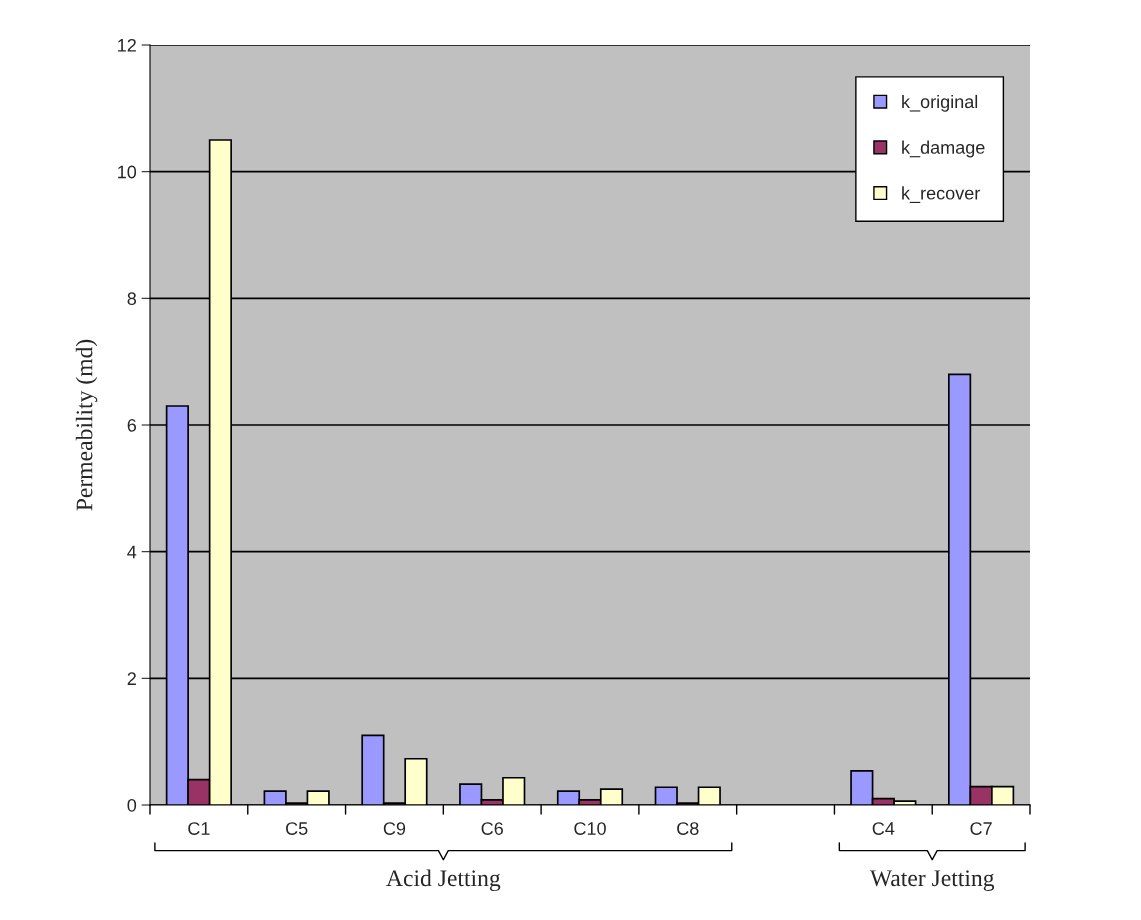 This screenshot has width=1141, height=920. Describe the element at coordinates (132, 425) in the screenshot. I see `y-tick-label: 6` at that location.